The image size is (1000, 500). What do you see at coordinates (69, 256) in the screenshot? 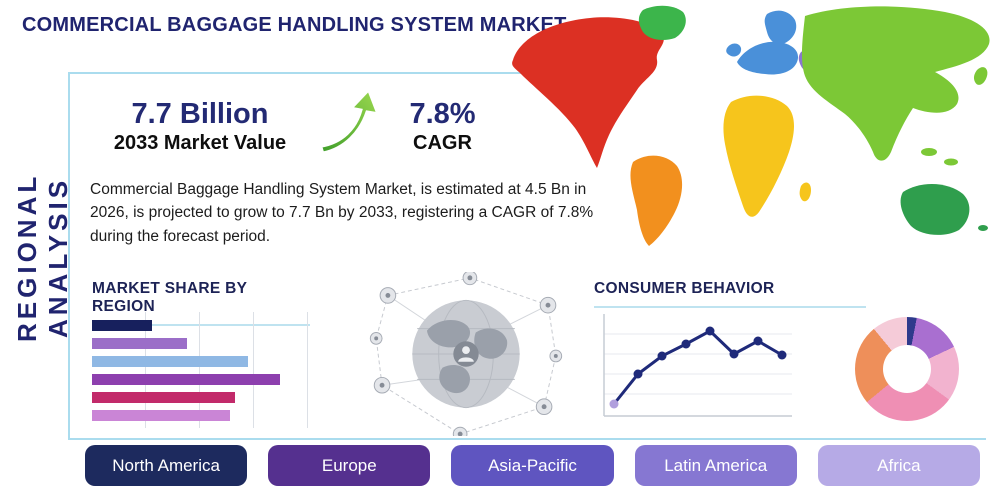
I see `content-frame-left` at bounding box center [69, 256].